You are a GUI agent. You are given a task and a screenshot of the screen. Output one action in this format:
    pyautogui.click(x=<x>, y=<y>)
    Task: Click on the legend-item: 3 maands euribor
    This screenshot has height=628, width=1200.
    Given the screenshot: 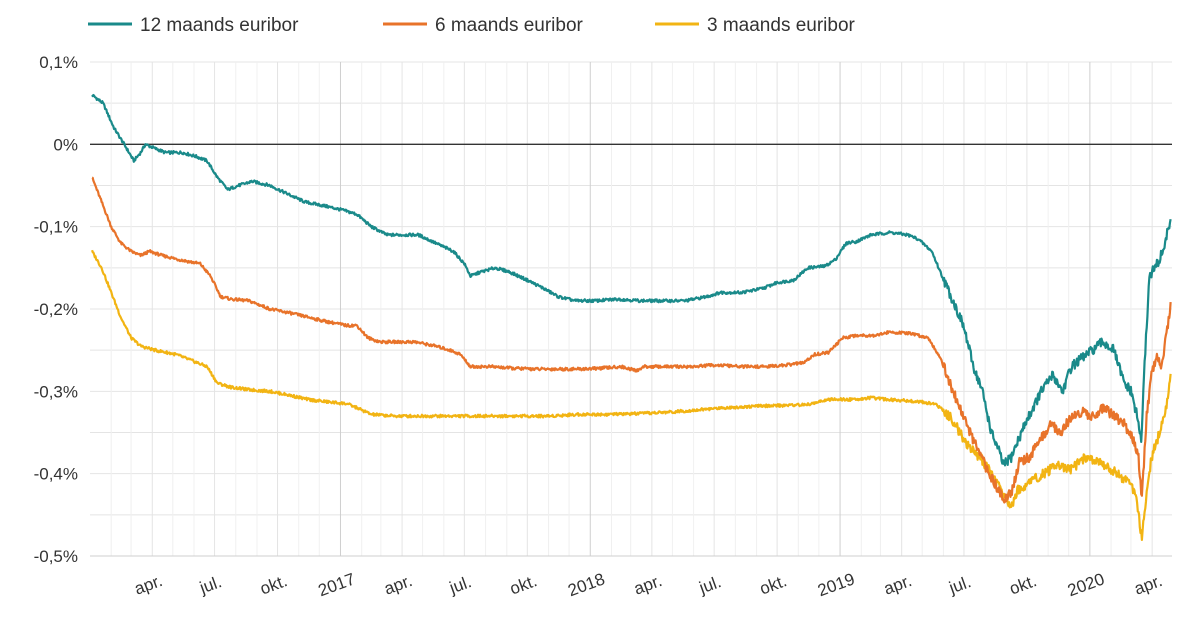 What is the action you would take?
    pyautogui.click(x=755, y=25)
    